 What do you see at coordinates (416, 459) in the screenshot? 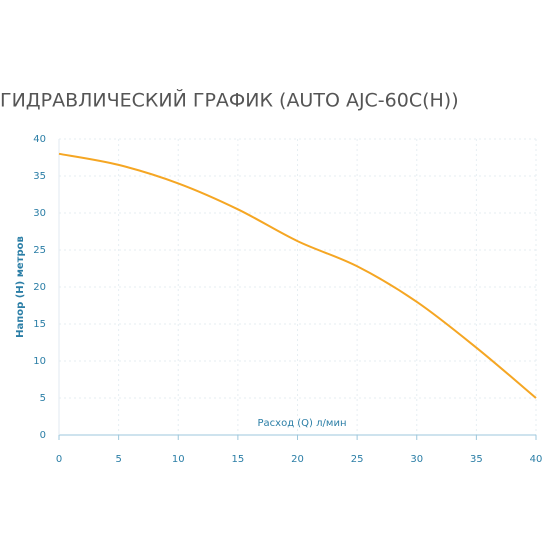
I see `x-tick-label: 30` at bounding box center [416, 459].